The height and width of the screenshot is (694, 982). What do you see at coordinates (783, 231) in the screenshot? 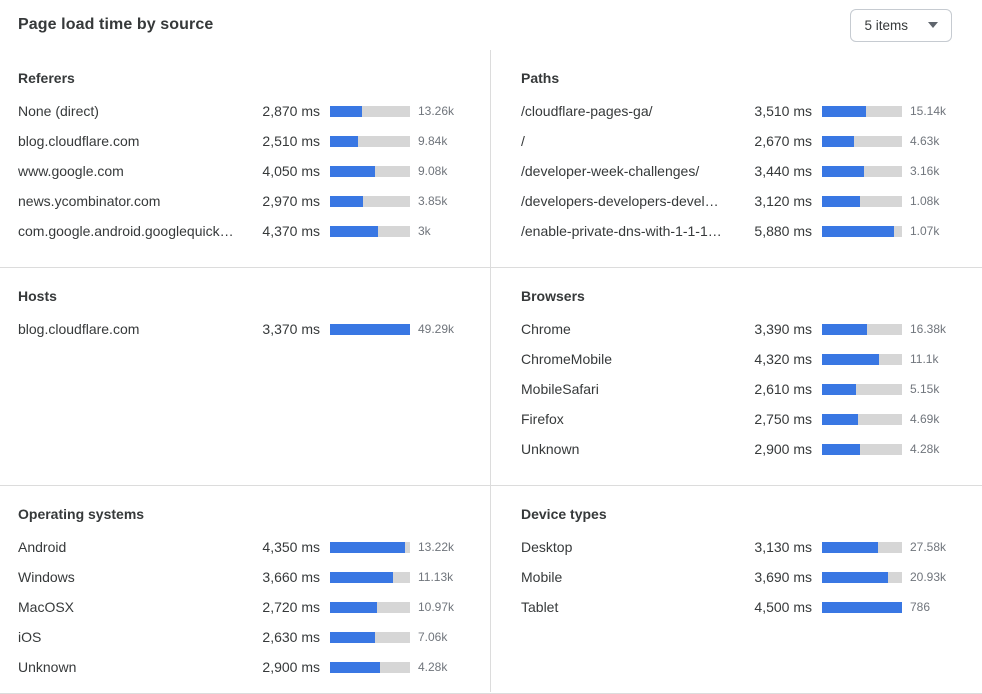
I see `row-ms-value: 5,880 ms` at bounding box center [783, 231].